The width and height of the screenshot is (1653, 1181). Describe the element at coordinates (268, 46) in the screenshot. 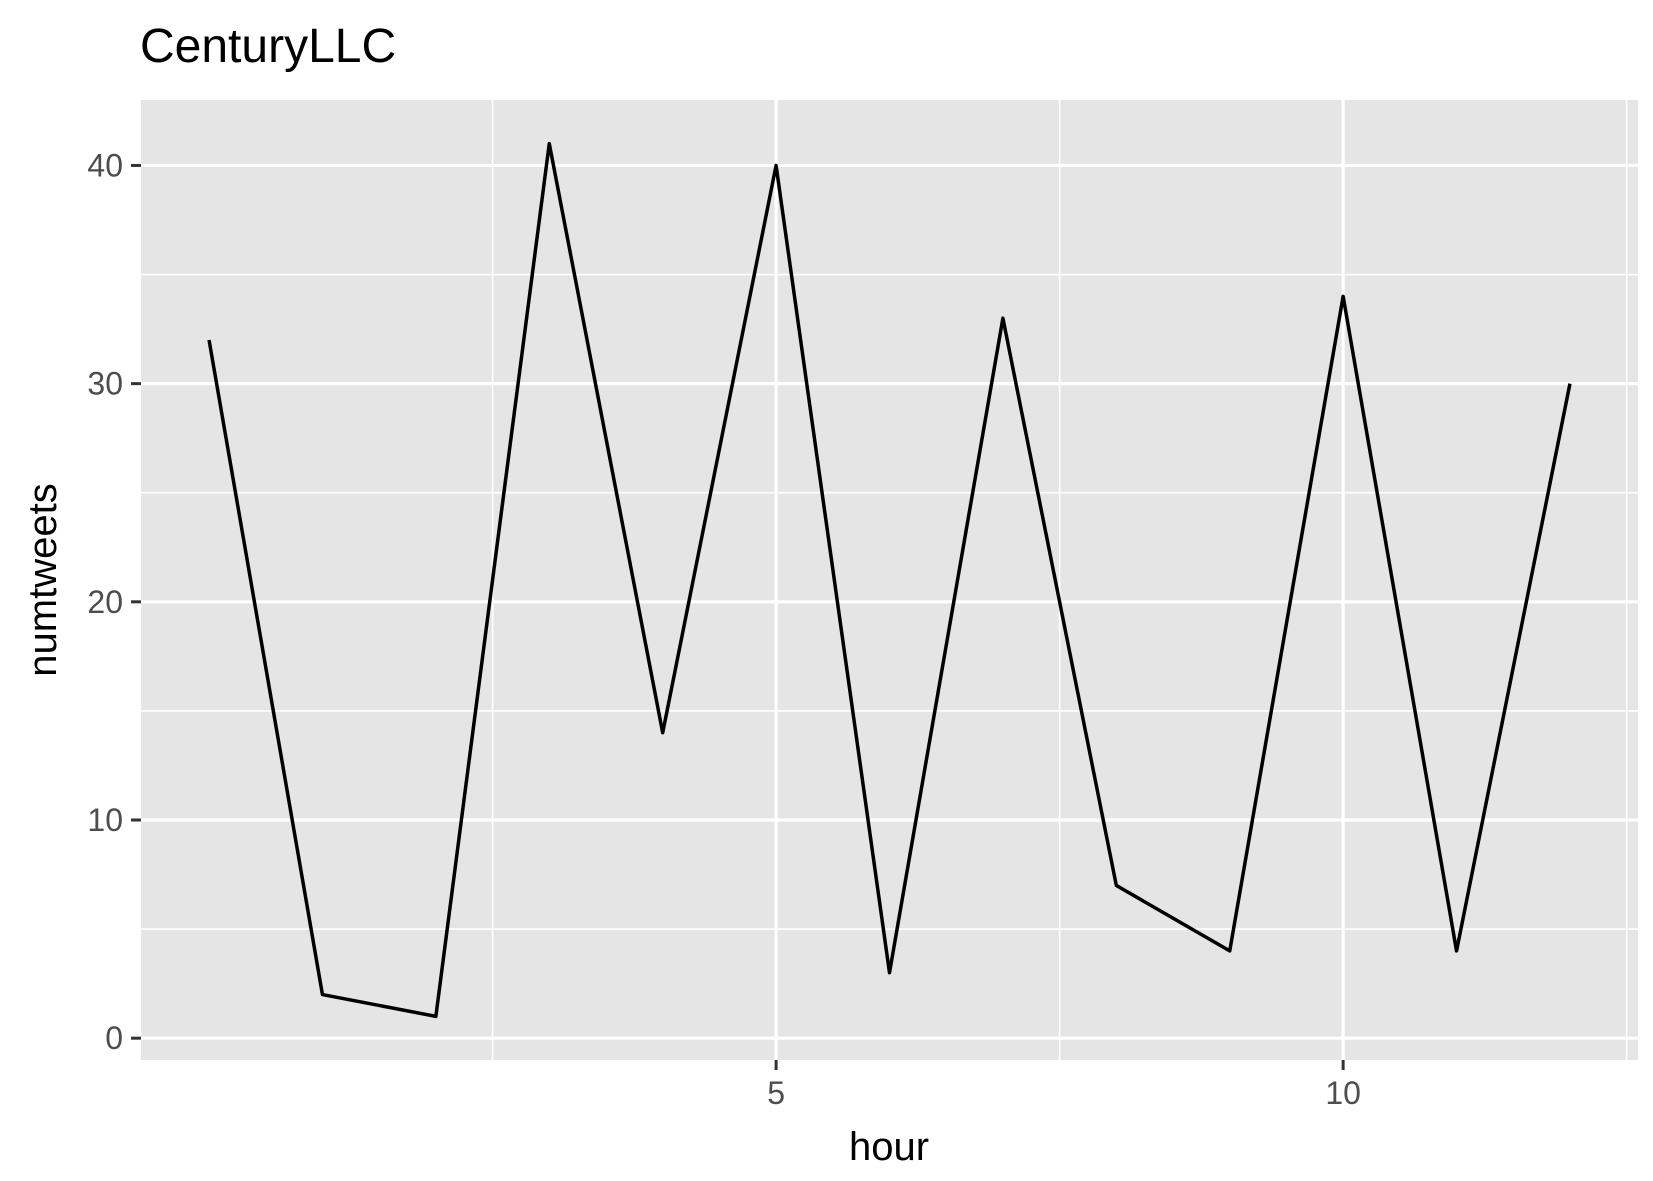

I see `chart-title: CenturyLLC` at that location.